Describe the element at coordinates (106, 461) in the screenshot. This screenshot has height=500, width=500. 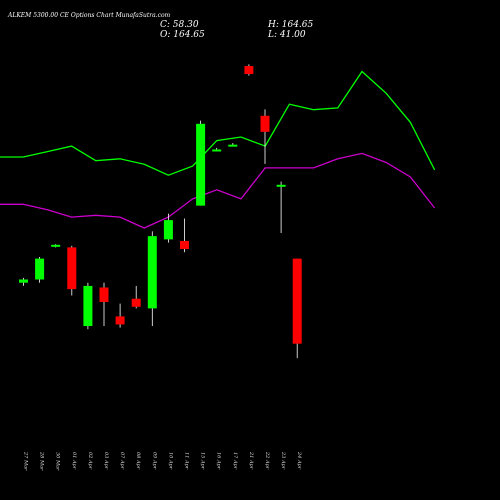
I see `x-tick-label: 03 Apr` at that location.